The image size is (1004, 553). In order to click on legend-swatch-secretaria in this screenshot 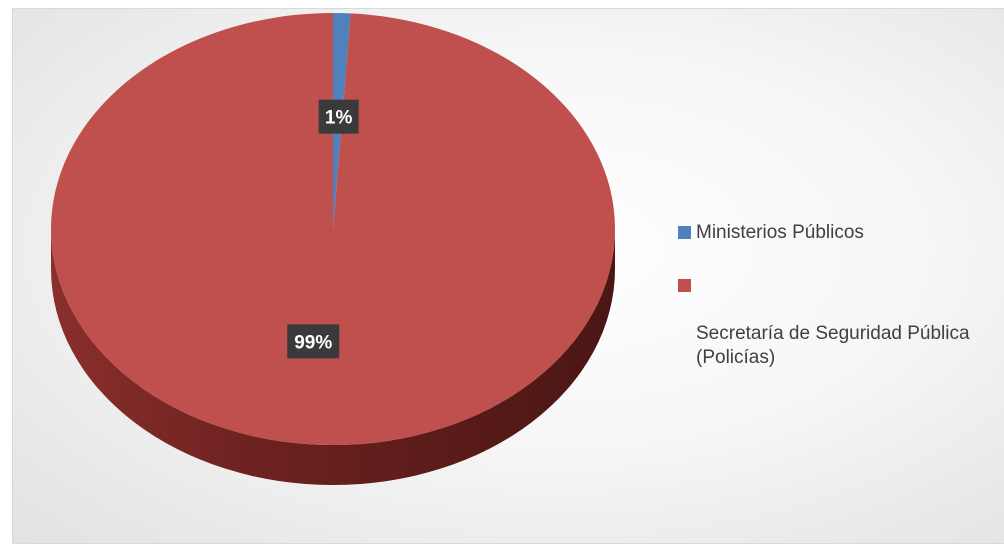, I will do `click(684, 285)`.